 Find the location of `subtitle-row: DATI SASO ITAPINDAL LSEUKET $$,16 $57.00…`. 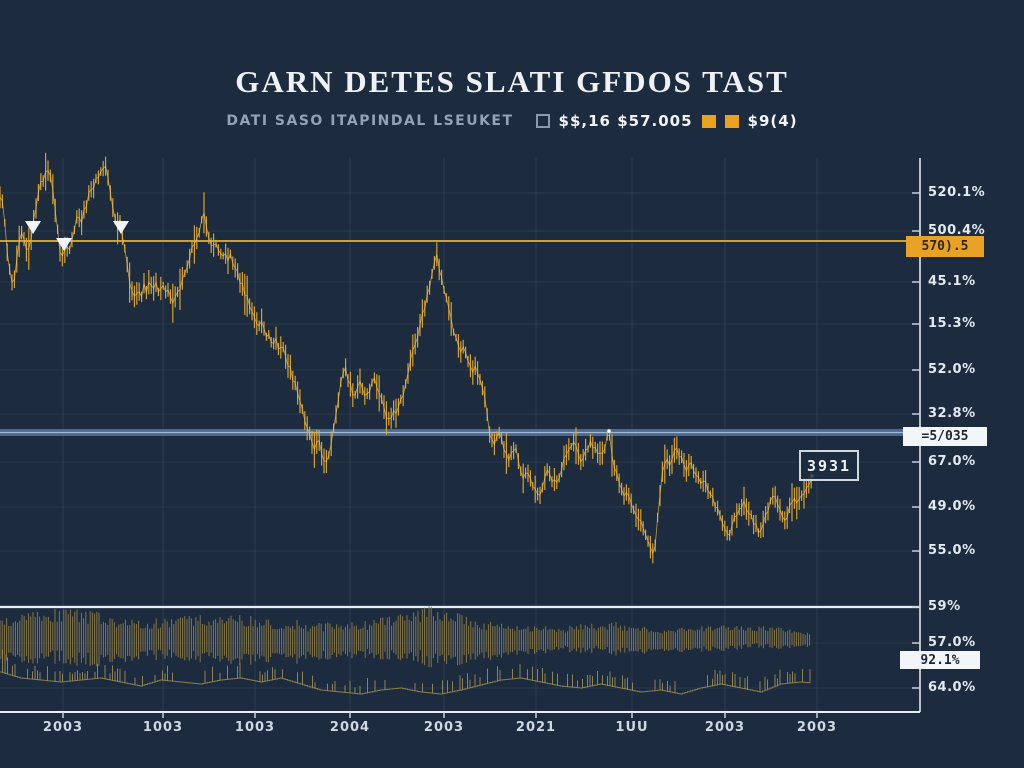

subtitle-row: DATI SASO ITAPINDAL LSEUKET $$,16 $57.00… is located at coordinates (512, 121).